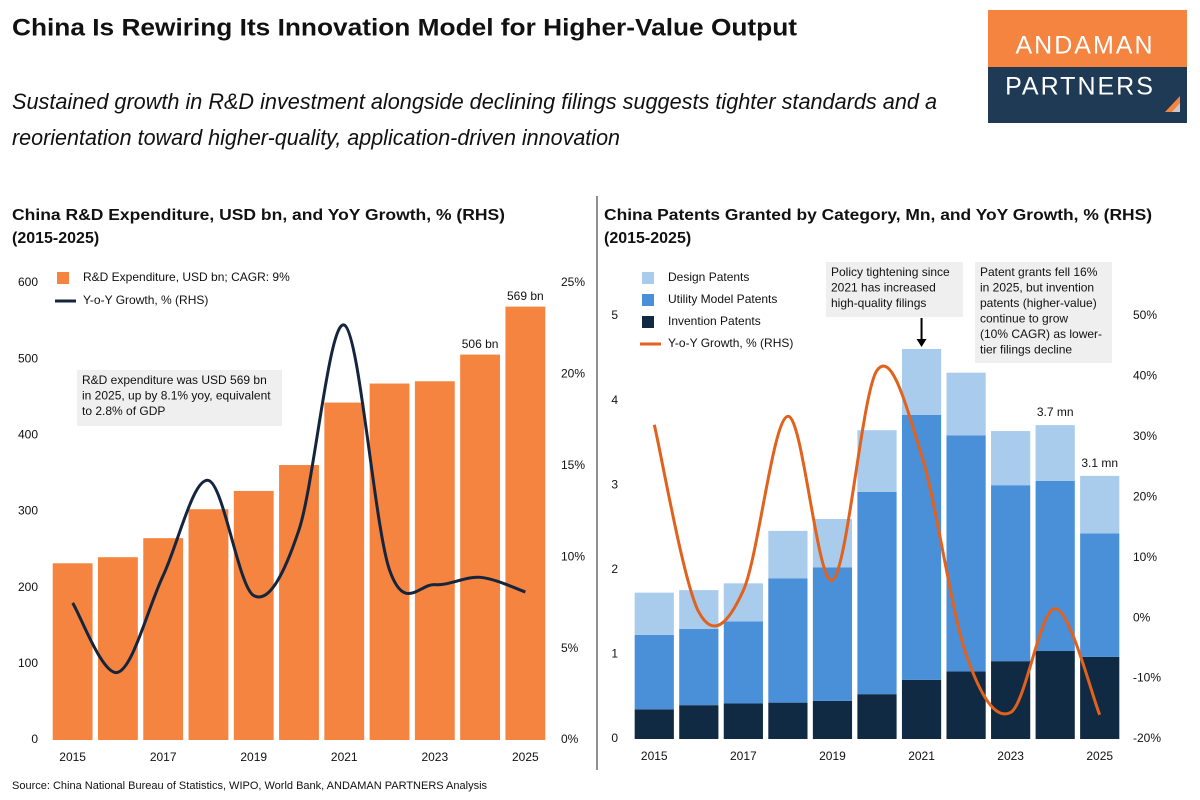  Describe the element at coordinates (28, 663) in the screenshot. I see `y-tick-label: 100` at that location.